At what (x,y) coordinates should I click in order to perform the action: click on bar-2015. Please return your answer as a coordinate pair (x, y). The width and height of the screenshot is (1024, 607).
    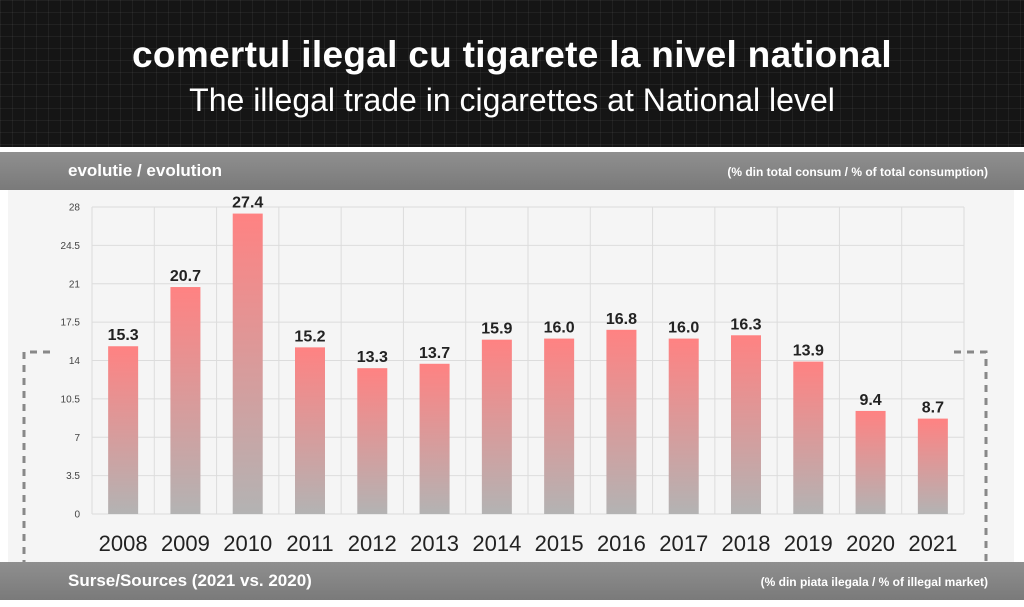
    Looking at the image, I should click on (559, 426).